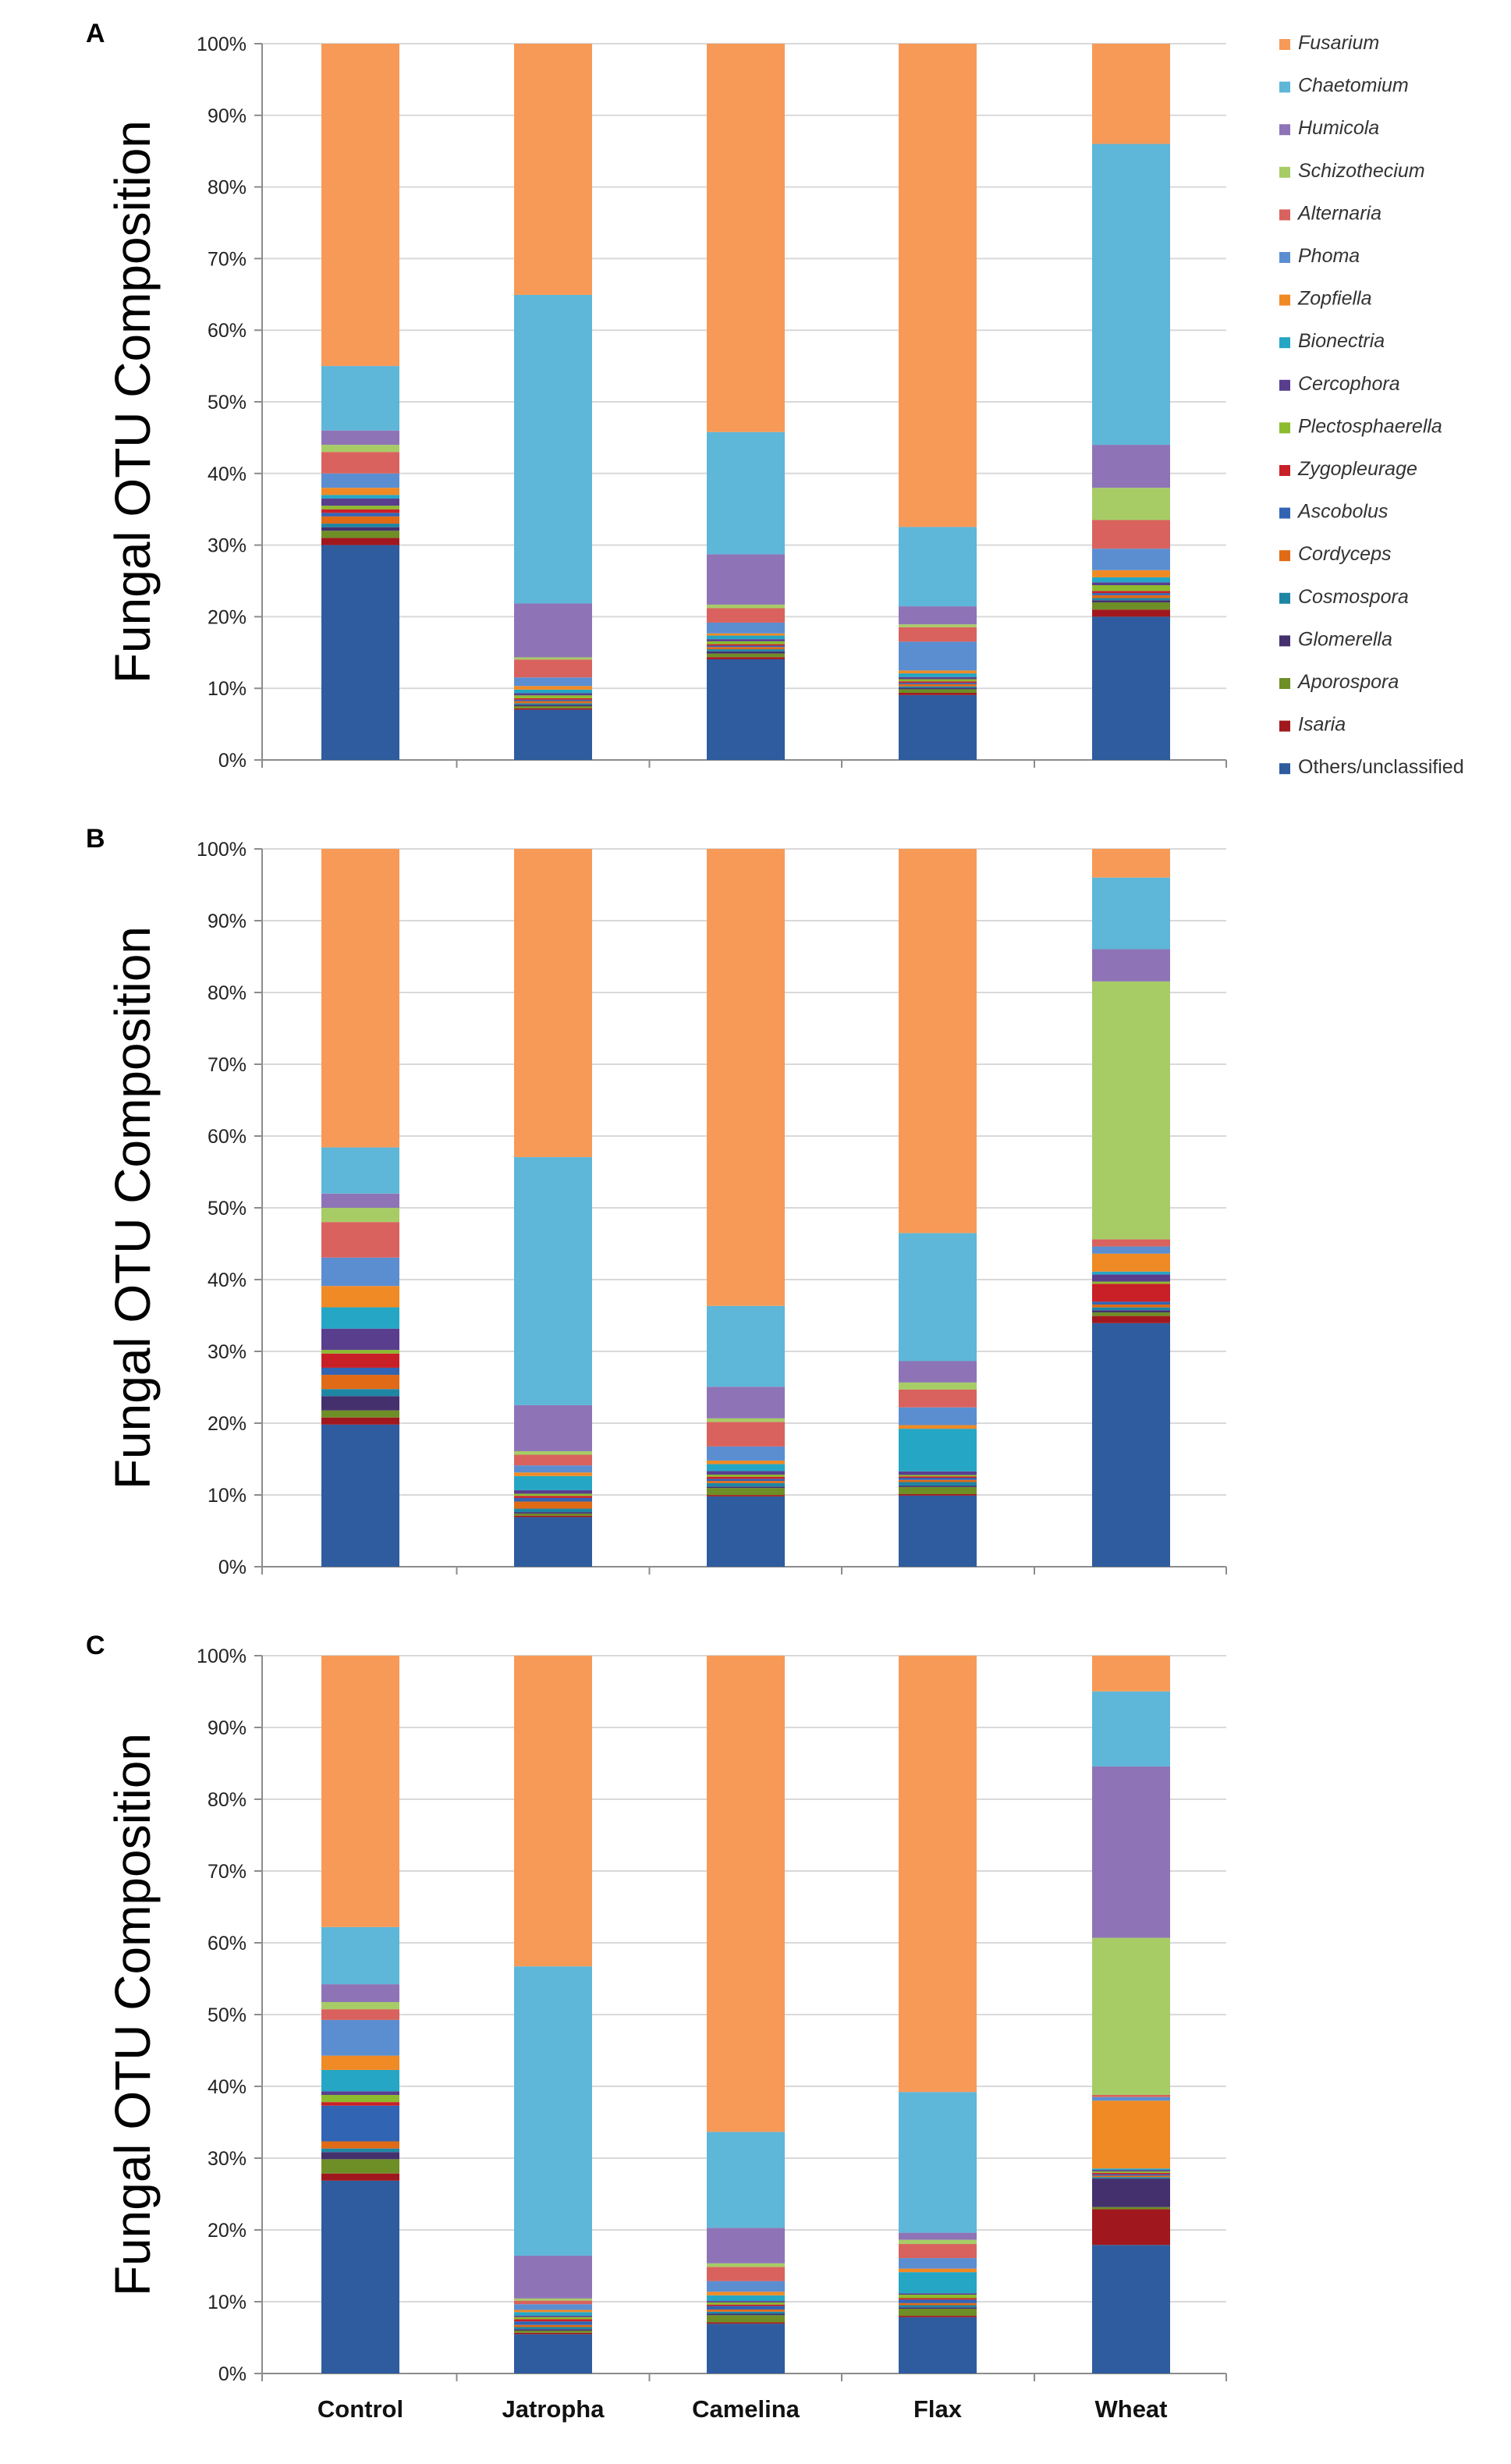 This screenshot has width=1511, height=2464. Describe the element at coordinates (227, 617) in the screenshot. I see `y-tick-label: 20%` at that location.